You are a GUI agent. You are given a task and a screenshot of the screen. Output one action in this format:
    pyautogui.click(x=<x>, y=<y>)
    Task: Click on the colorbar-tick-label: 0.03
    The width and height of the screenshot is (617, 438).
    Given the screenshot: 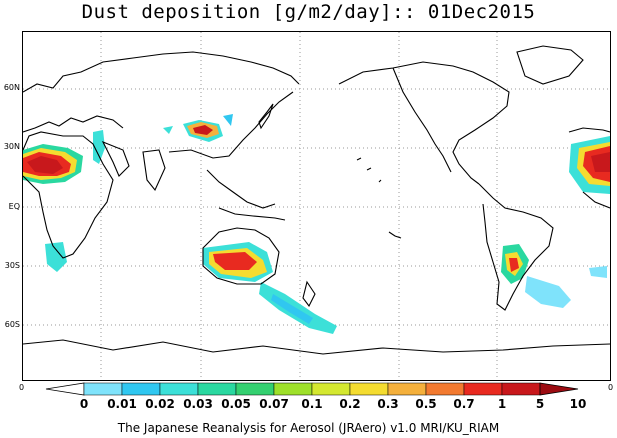 What is the action you would take?
    pyautogui.click(x=198, y=404)
    